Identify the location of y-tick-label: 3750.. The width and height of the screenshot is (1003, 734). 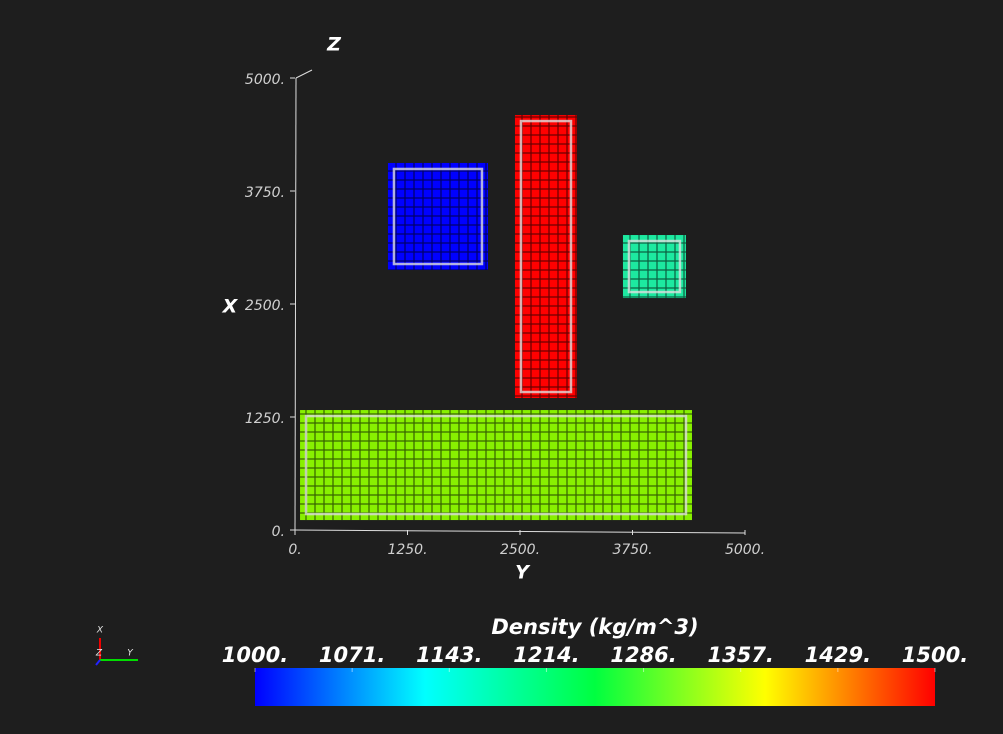
(265, 193).